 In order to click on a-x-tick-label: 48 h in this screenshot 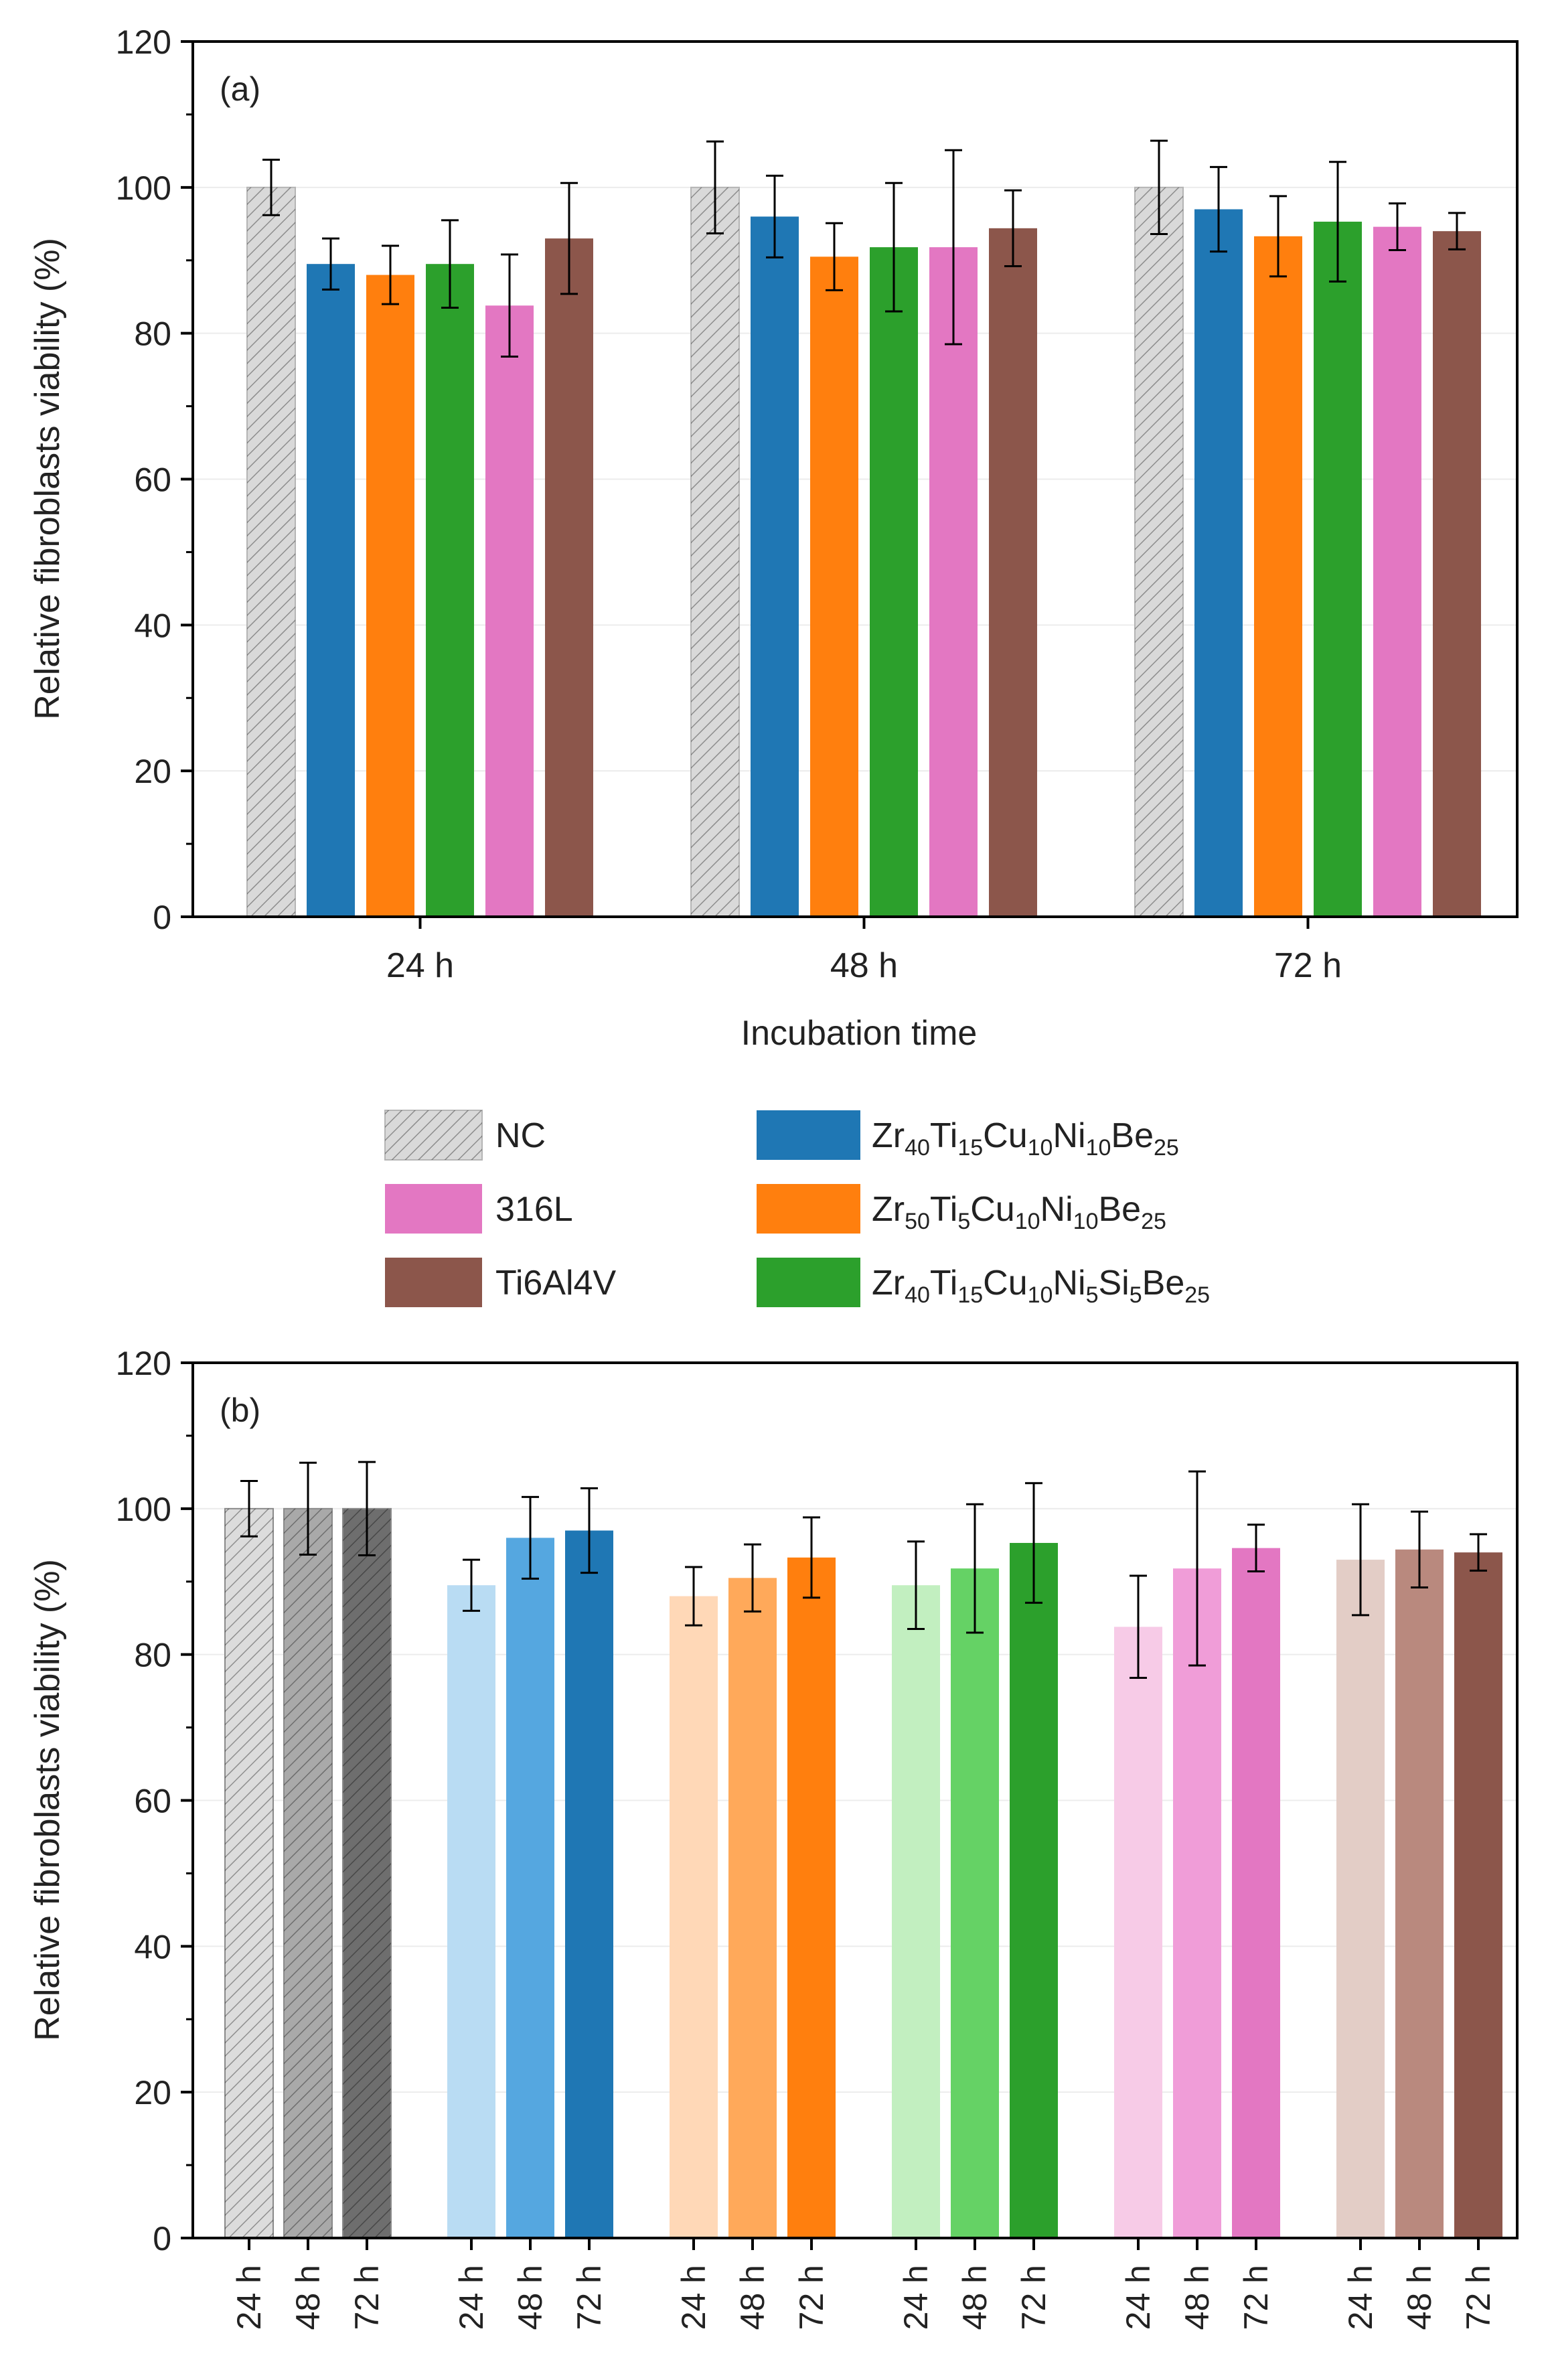, I will do `click(864, 965)`.